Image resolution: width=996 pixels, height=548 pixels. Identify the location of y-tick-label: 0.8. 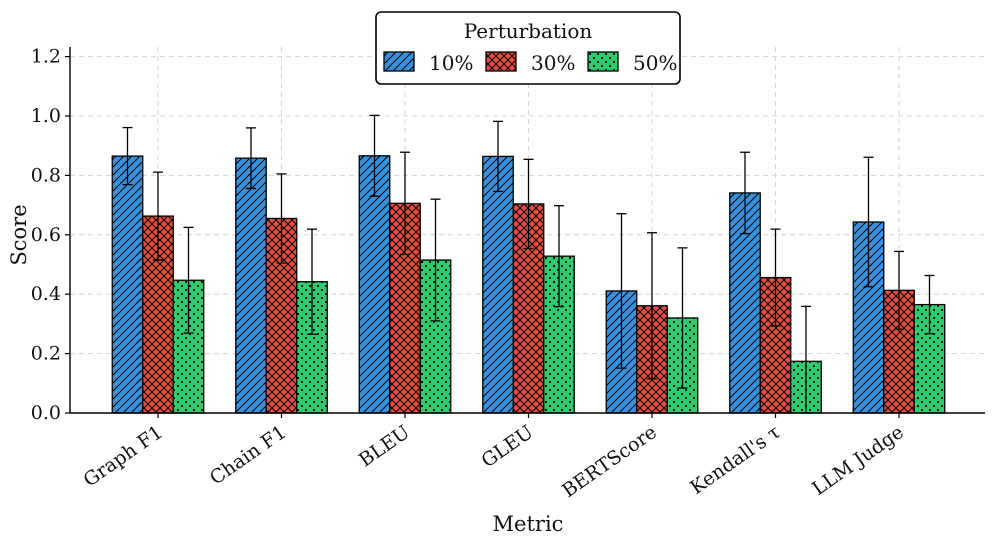
(46, 175).